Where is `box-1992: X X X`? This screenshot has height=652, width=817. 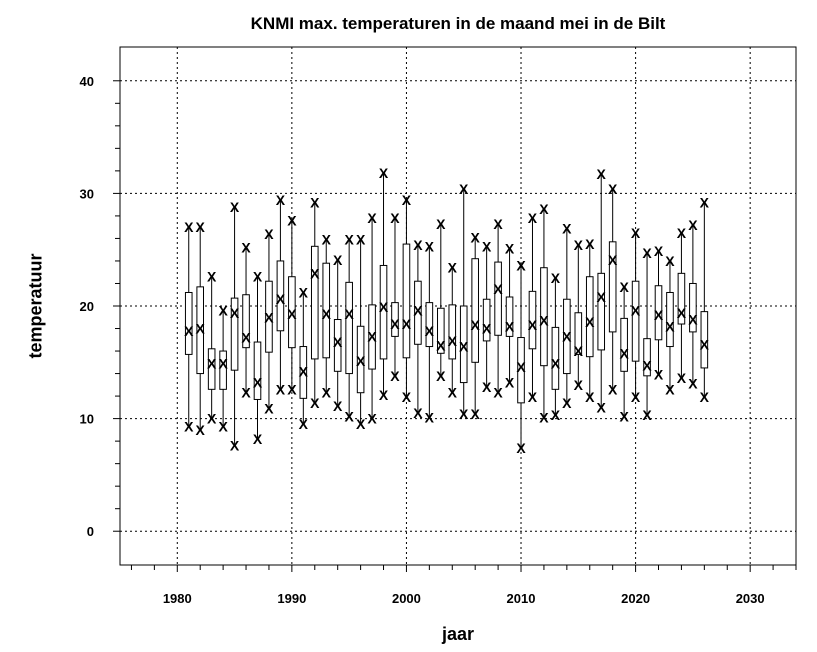 box-1992: X X X is located at coordinates (315, 302).